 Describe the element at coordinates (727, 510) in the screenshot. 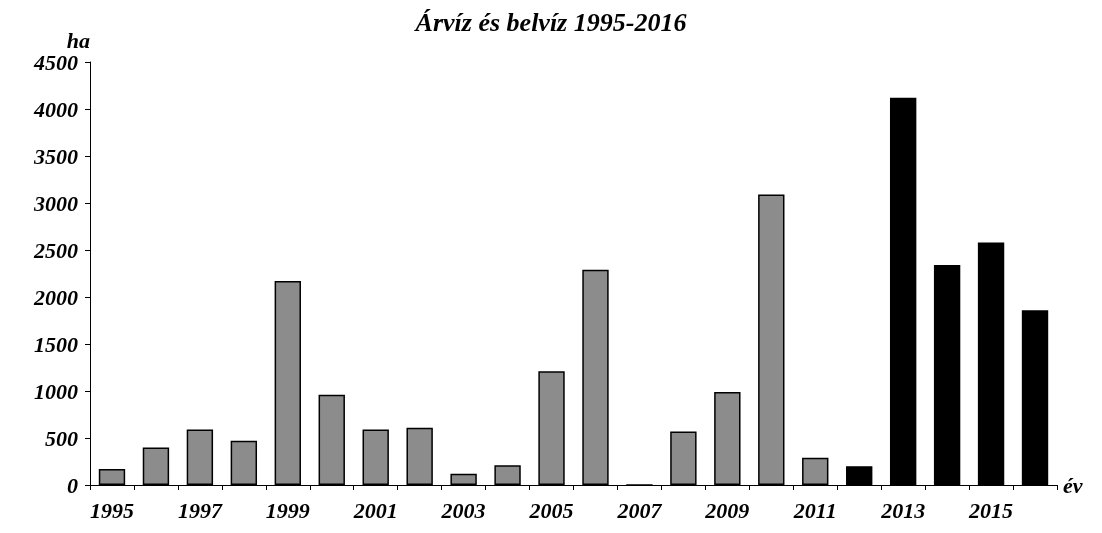

I see `x-tick-label: 2009` at that location.